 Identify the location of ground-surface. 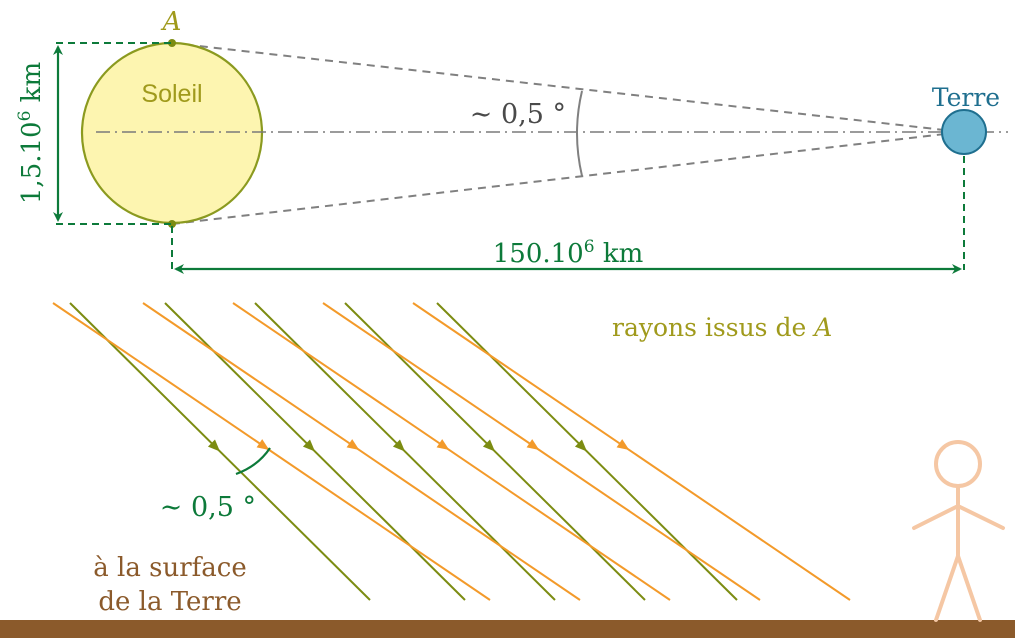
(507, 629).